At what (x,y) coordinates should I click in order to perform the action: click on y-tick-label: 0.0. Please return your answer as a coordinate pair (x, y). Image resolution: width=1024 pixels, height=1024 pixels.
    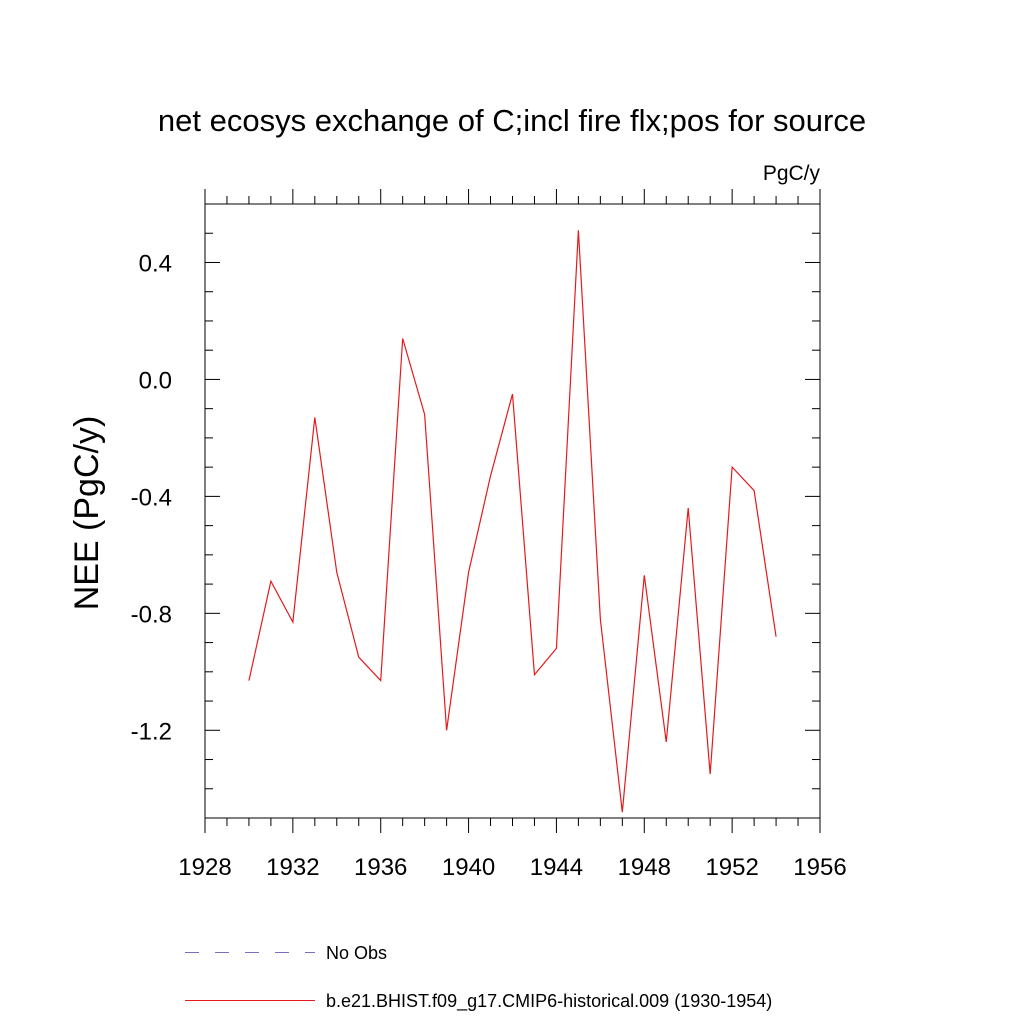
    Looking at the image, I should click on (155, 380).